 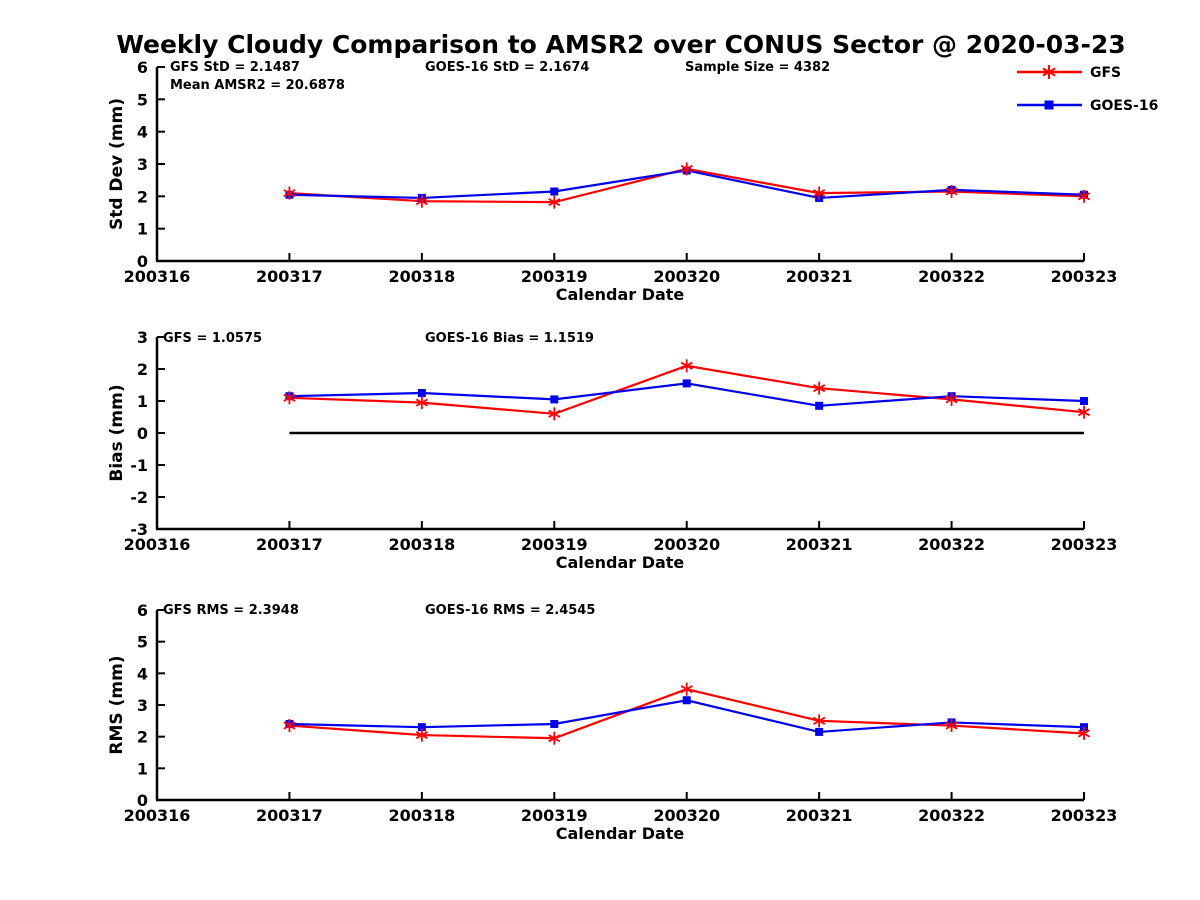 I want to click on y-tick-label: -1, so click(x=139, y=465).